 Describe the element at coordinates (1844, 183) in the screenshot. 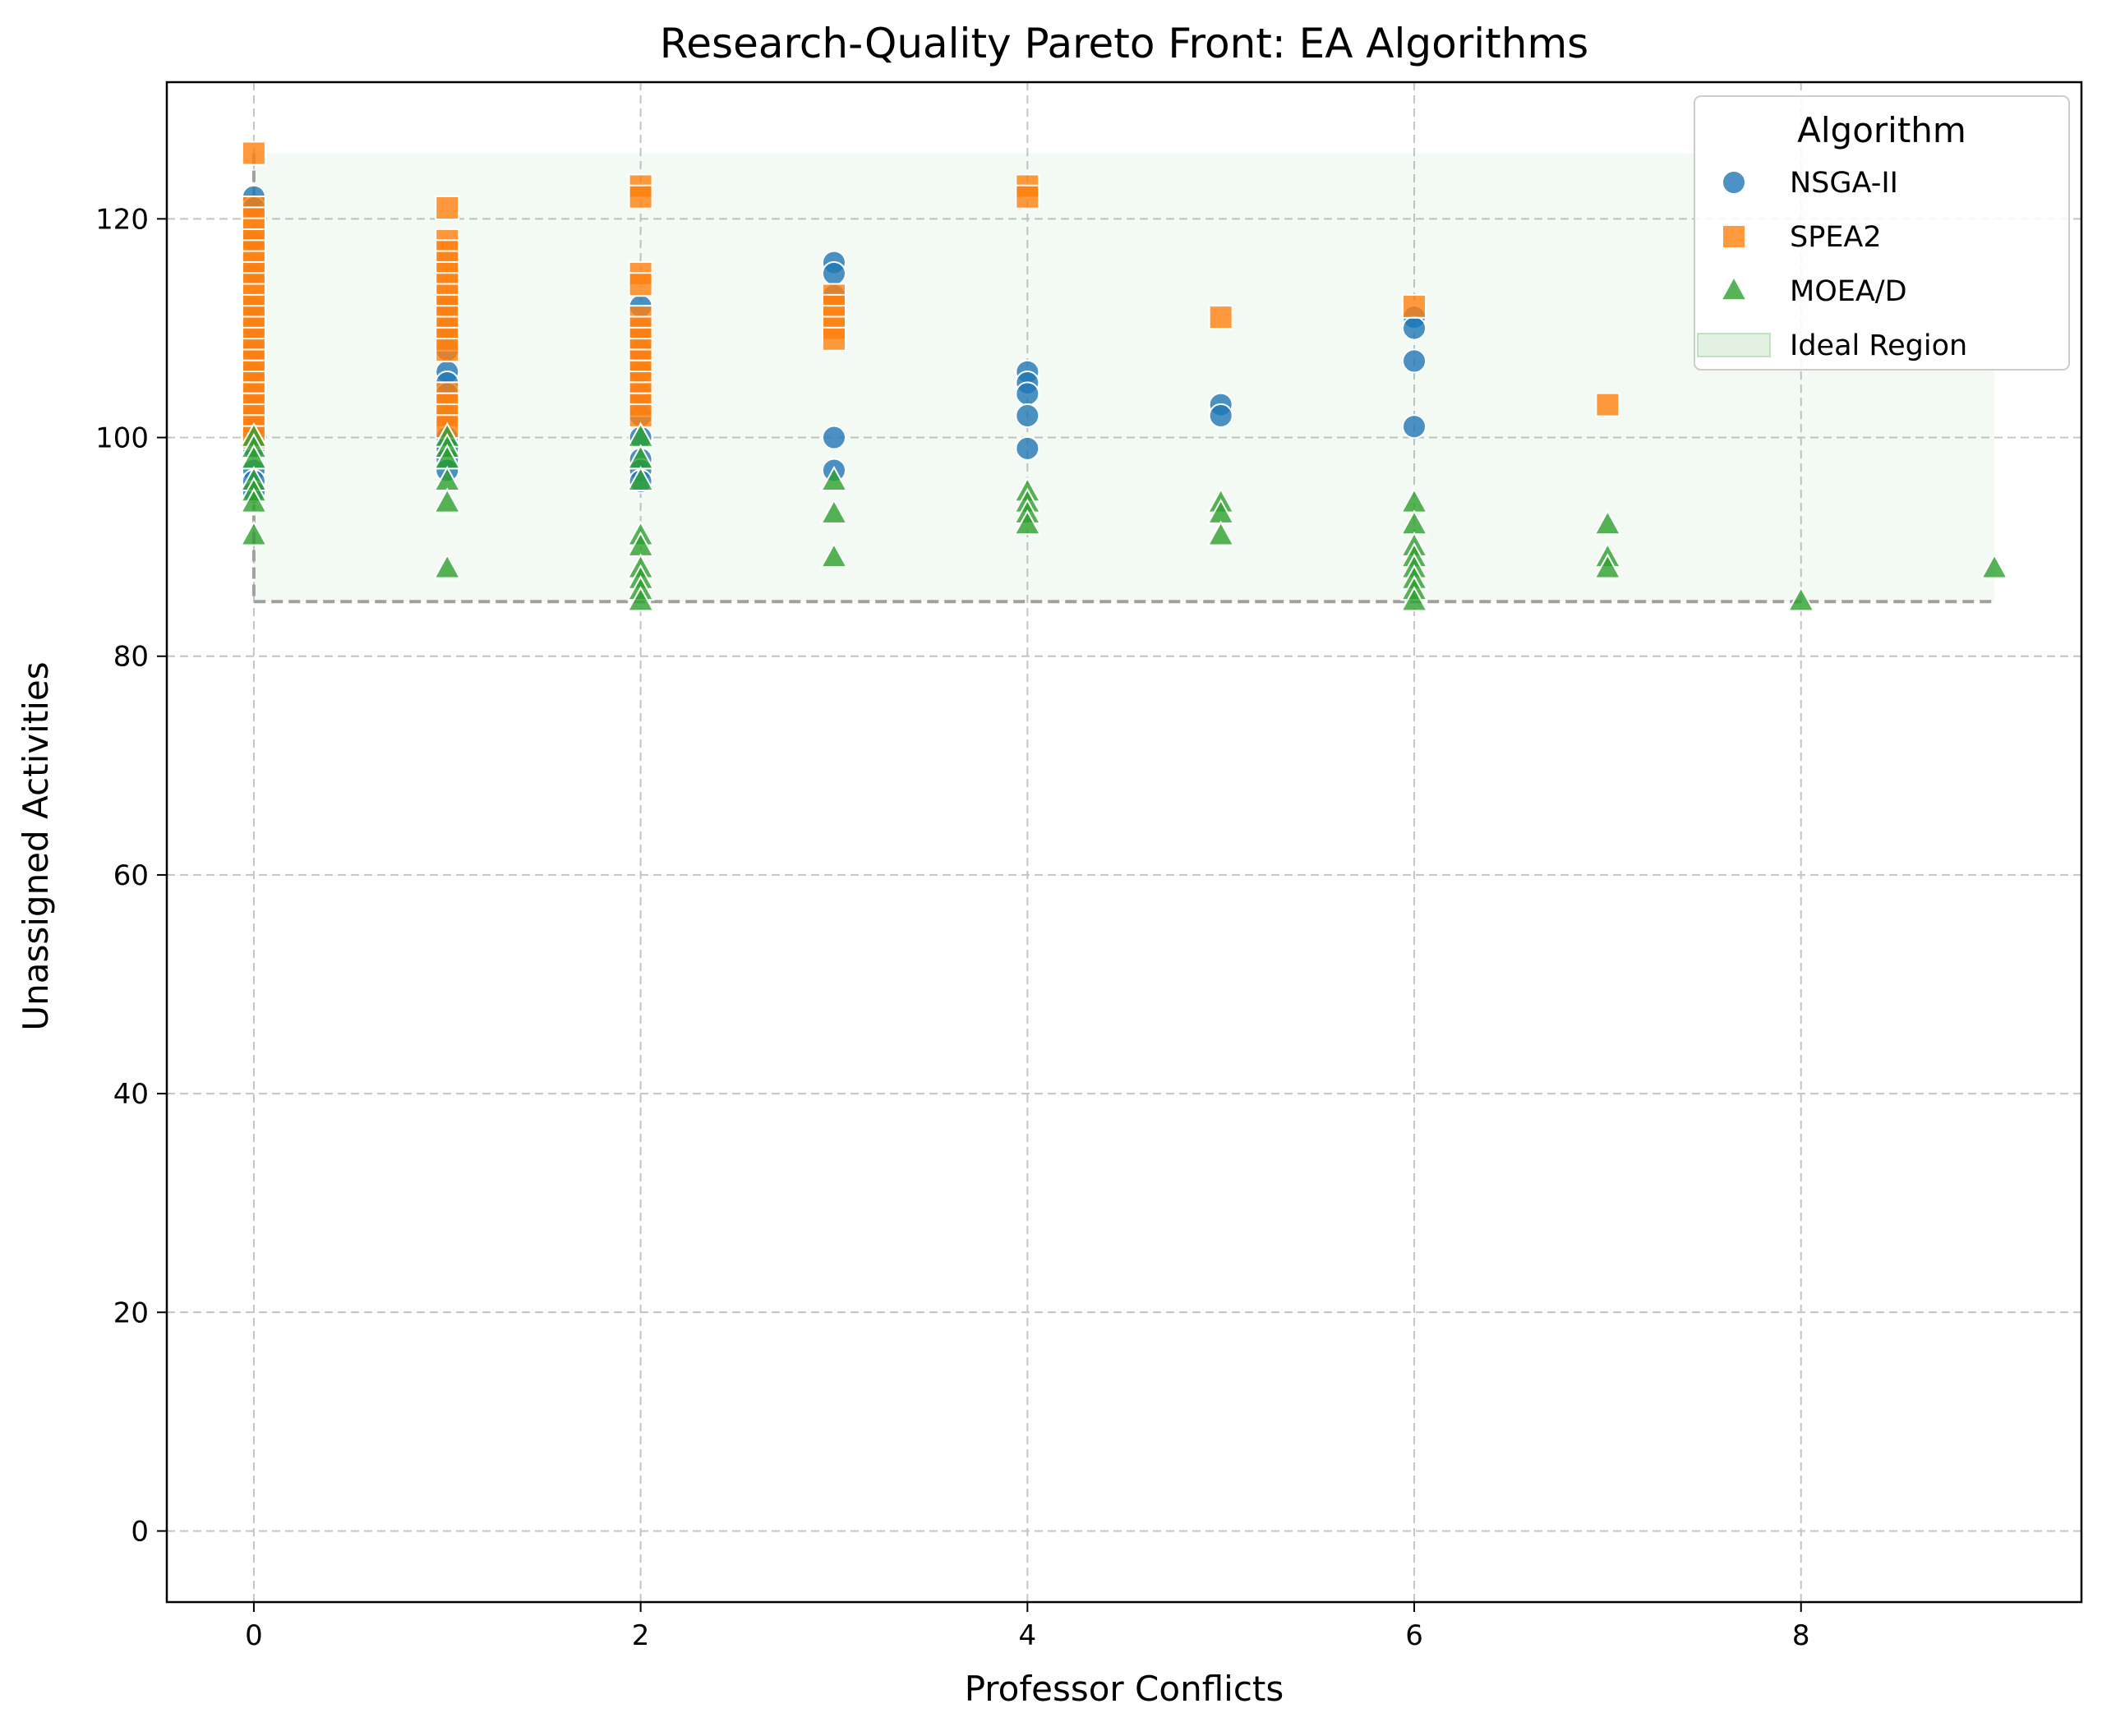

I see `legend-label: NSGA-II` at that location.